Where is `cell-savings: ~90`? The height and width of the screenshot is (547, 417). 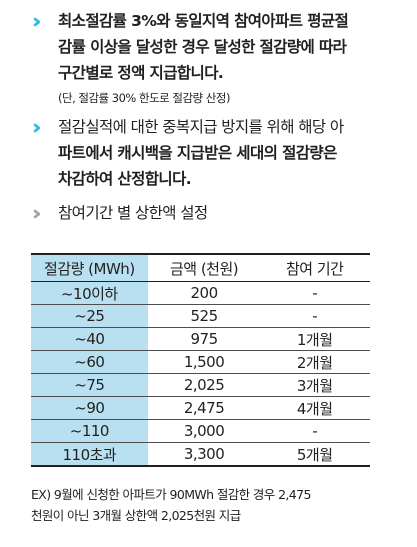 cell-savings: ~90 is located at coordinates (90, 408).